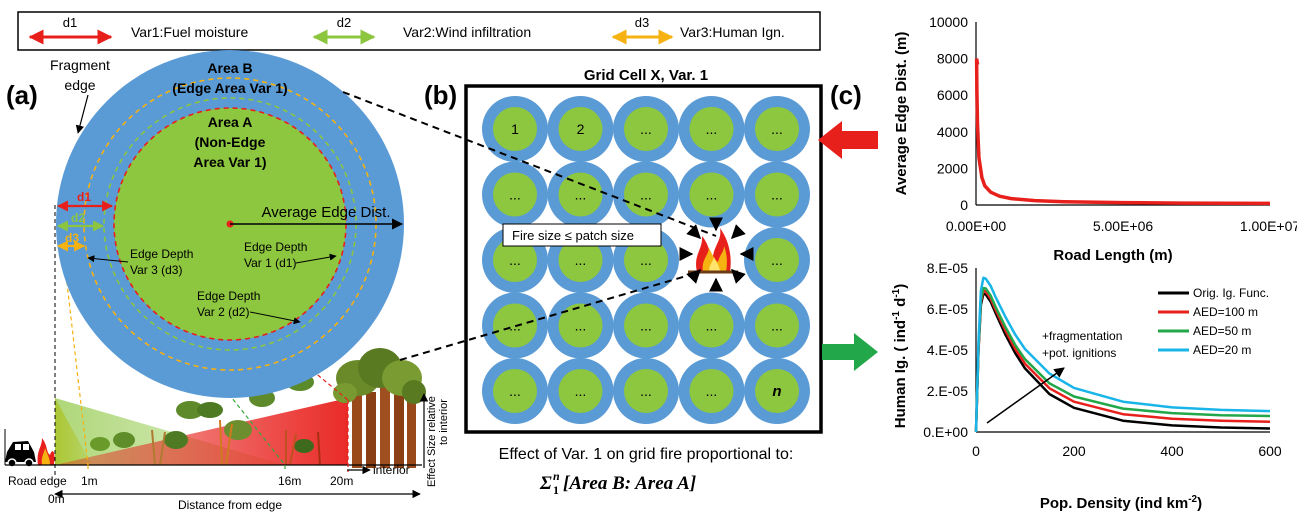 This screenshot has width=1297, height=512. I want to click on fire-size-box, so click(582, 235).